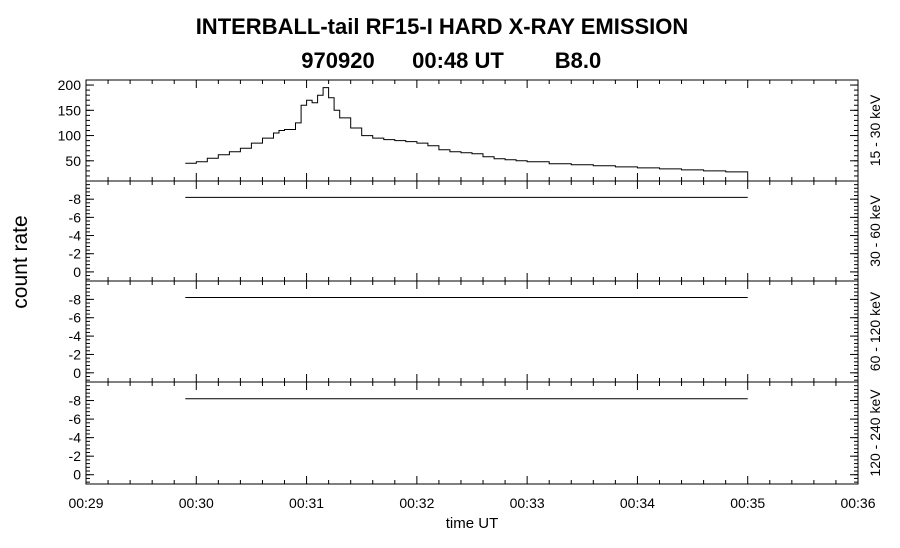 The image size is (900, 548). I want to click on xtick-label-1: 00:30, so click(196, 503).